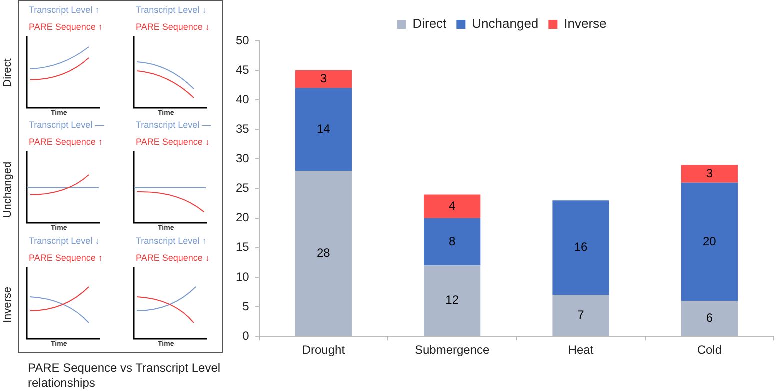  Describe the element at coordinates (246, 335) in the screenshot. I see `y-tick-label: 0` at that location.